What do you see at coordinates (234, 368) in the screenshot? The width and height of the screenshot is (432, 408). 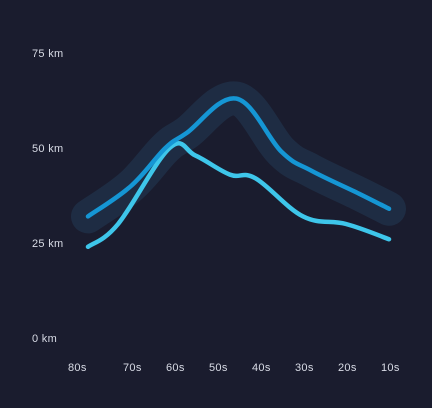 I see `x-axis: 80s 70s 60s 50s 40s 30s 20s 10s` at bounding box center [234, 368].